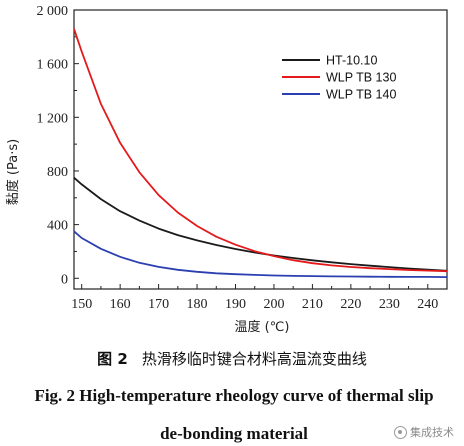 The image size is (464, 446). I want to click on x-tick-label: 240, so click(427, 304).